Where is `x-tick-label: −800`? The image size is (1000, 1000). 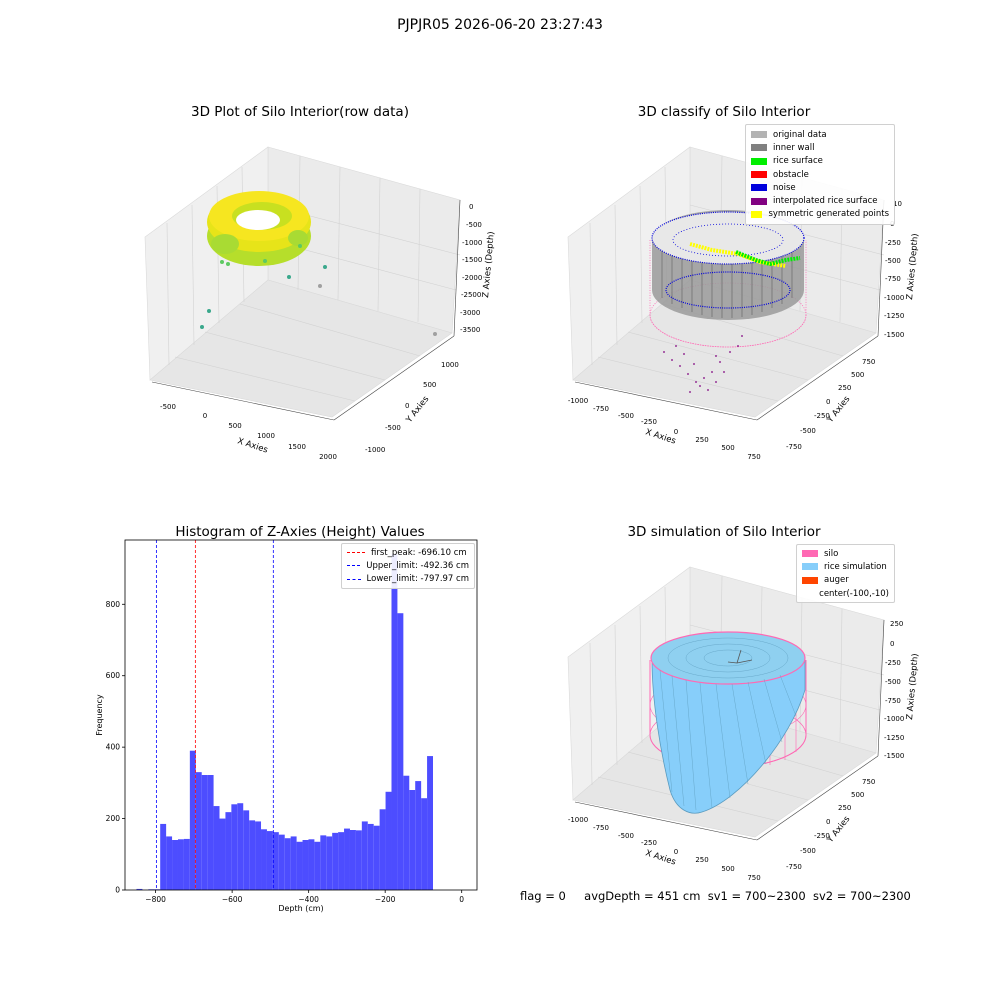
x-tick-label: −800 is located at coordinates (155, 899).